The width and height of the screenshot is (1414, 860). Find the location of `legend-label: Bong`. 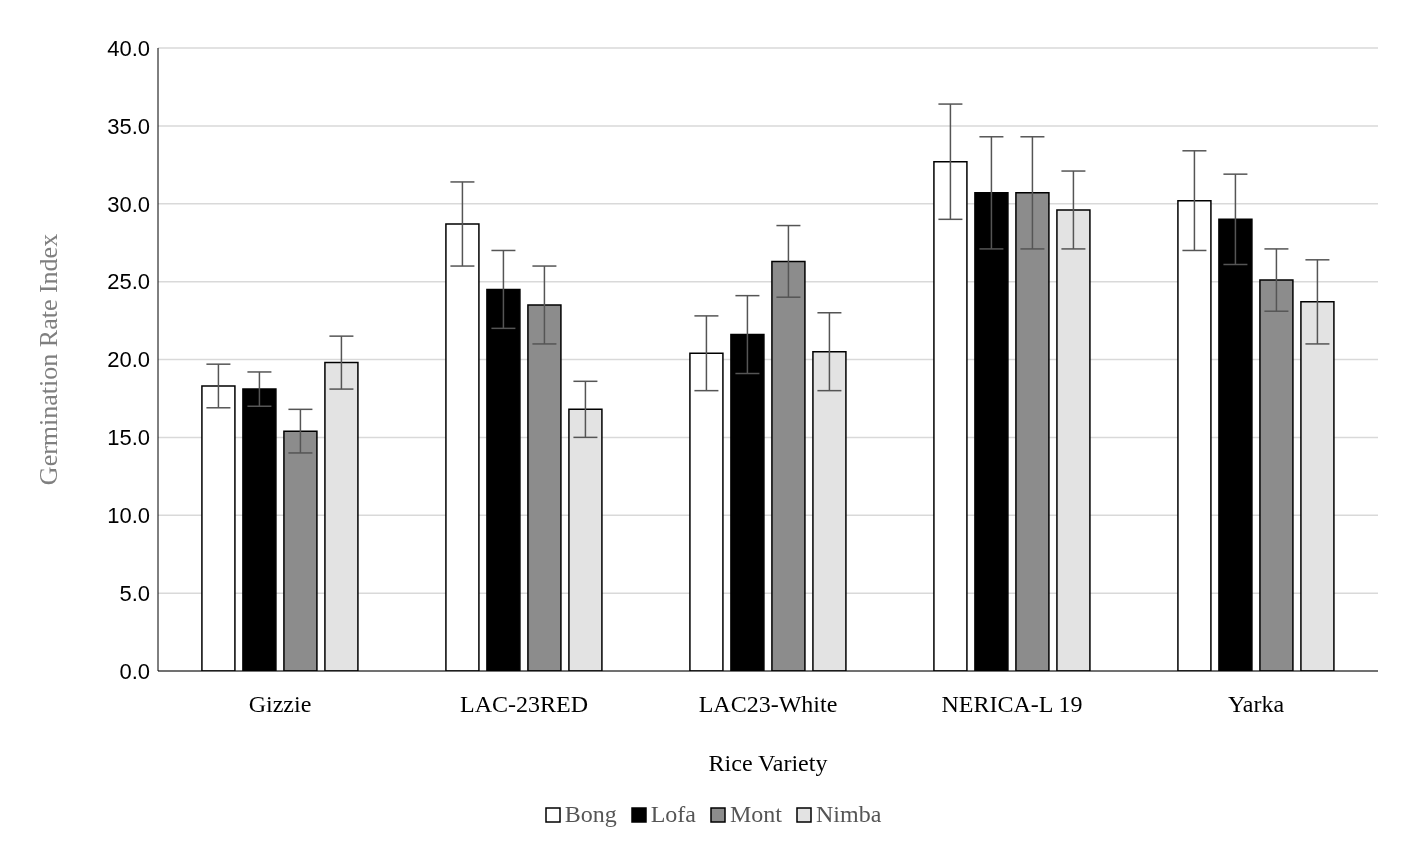

legend-label: Bong is located at coordinates (590, 814).